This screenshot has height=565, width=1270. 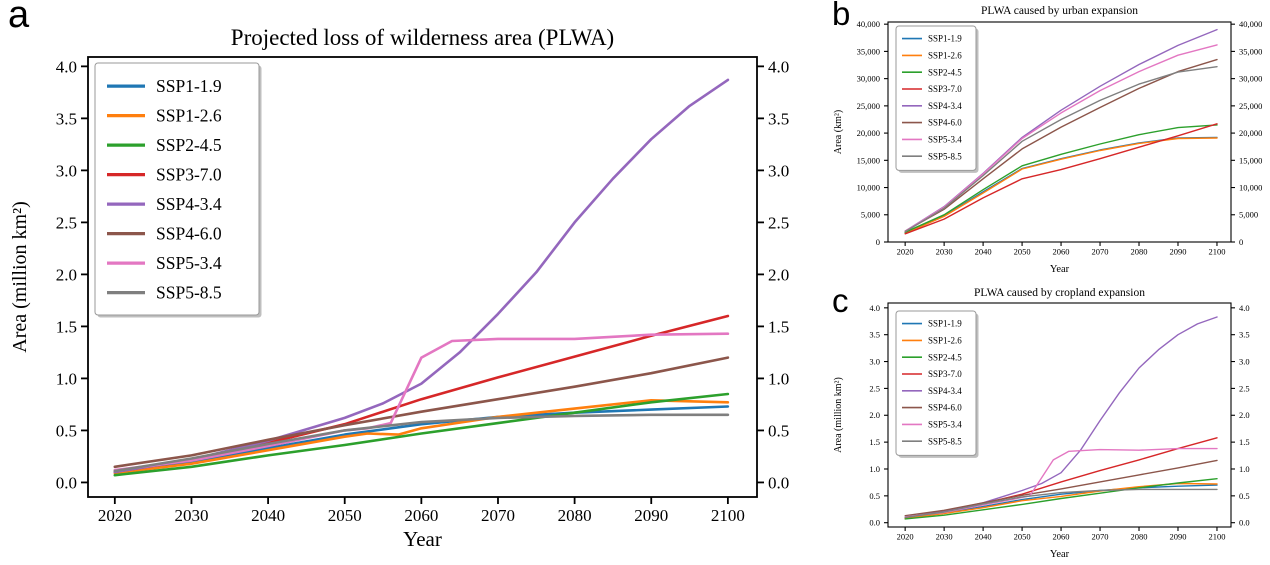 What do you see at coordinates (1216, 252) in the screenshot?
I see `x-tick-label: 2100` at bounding box center [1216, 252].